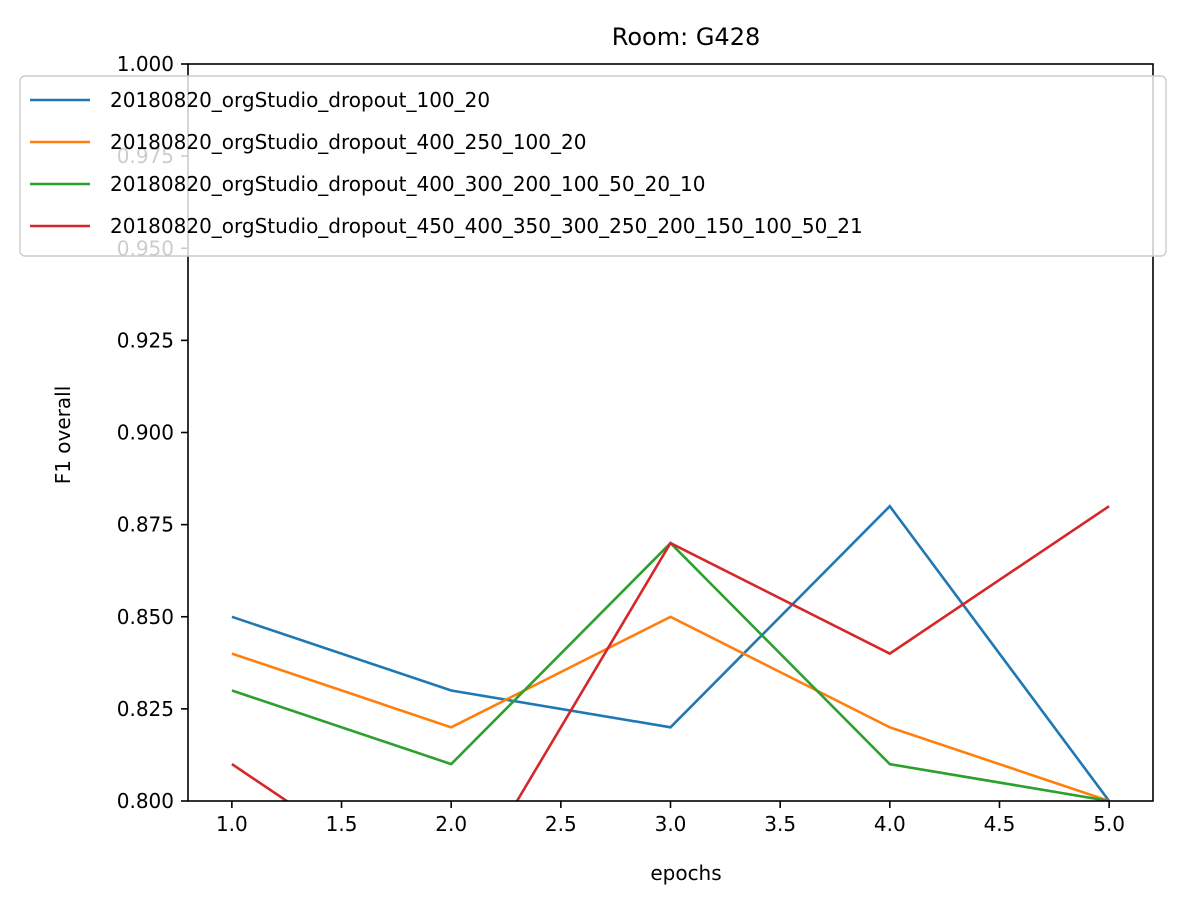 Image resolution: width=1204 pixels, height=908 pixels. Describe the element at coordinates (342, 824) in the screenshot. I see `x-tick-label: 1.5` at that location.